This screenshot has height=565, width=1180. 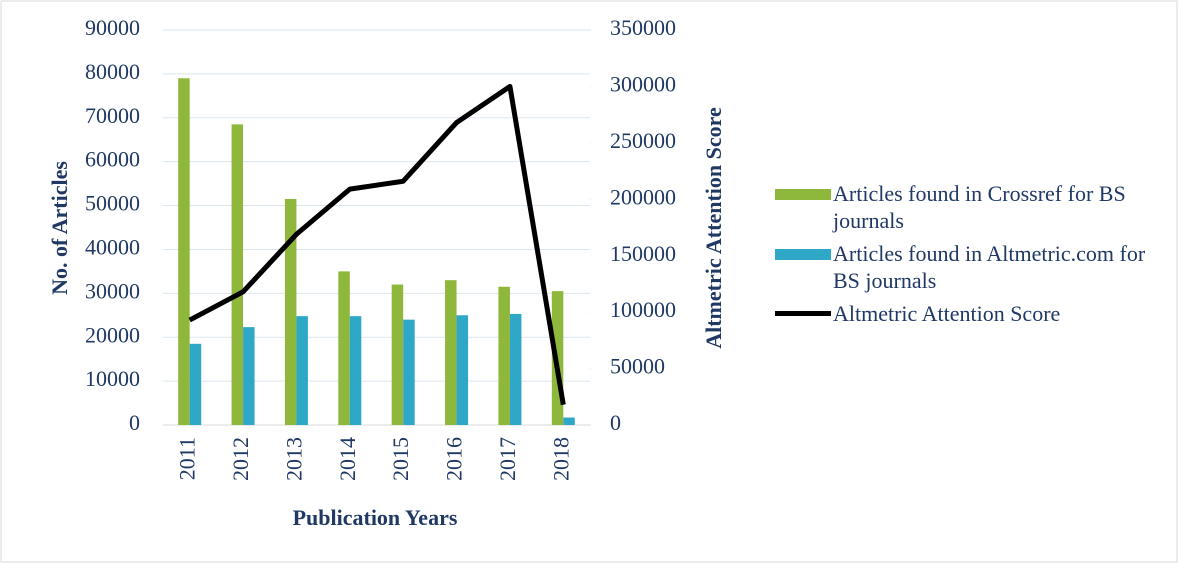 I want to click on x-tick-label: 2016, so click(x=454, y=459).